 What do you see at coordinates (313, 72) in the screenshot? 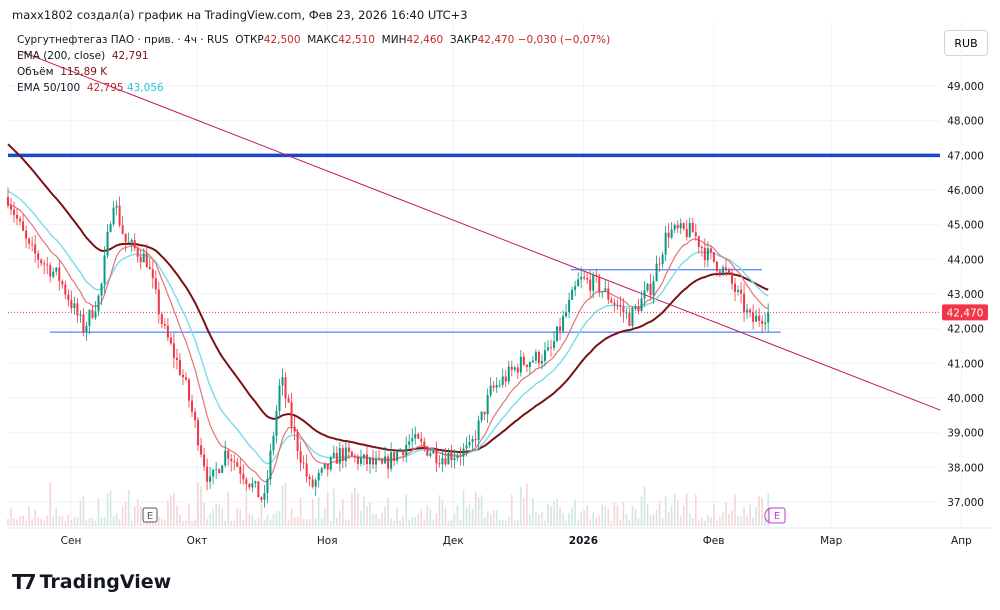
I see `volume-legend: Объём 115,89 K` at bounding box center [313, 72].